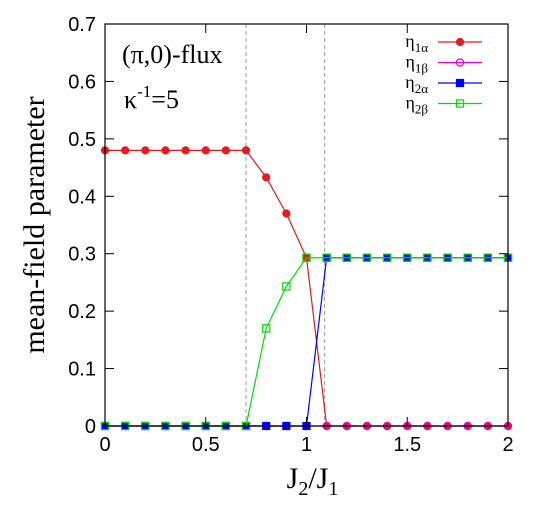 The height and width of the screenshot is (512, 538). Describe the element at coordinates (82, 82) in the screenshot. I see `y-tick-label: 0.6` at that location.